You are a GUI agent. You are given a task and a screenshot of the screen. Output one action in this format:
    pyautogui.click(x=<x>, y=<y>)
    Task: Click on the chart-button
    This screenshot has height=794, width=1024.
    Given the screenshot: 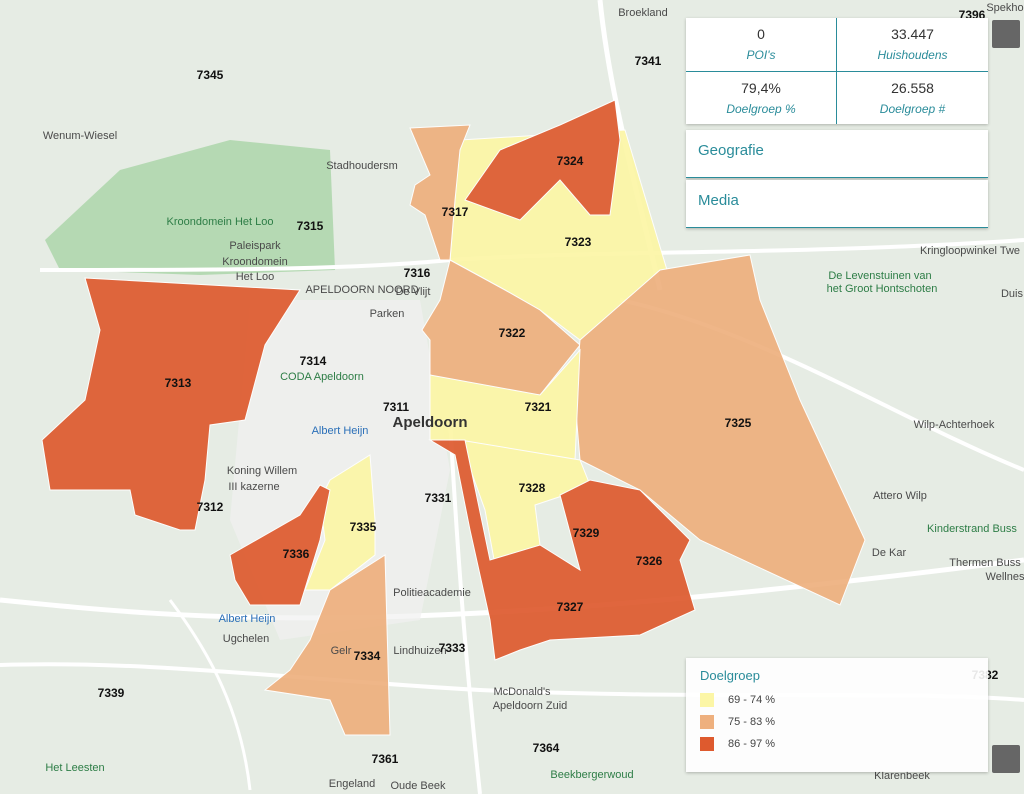 What is the action you would take?
    pyautogui.click(x=1006, y=34)
    